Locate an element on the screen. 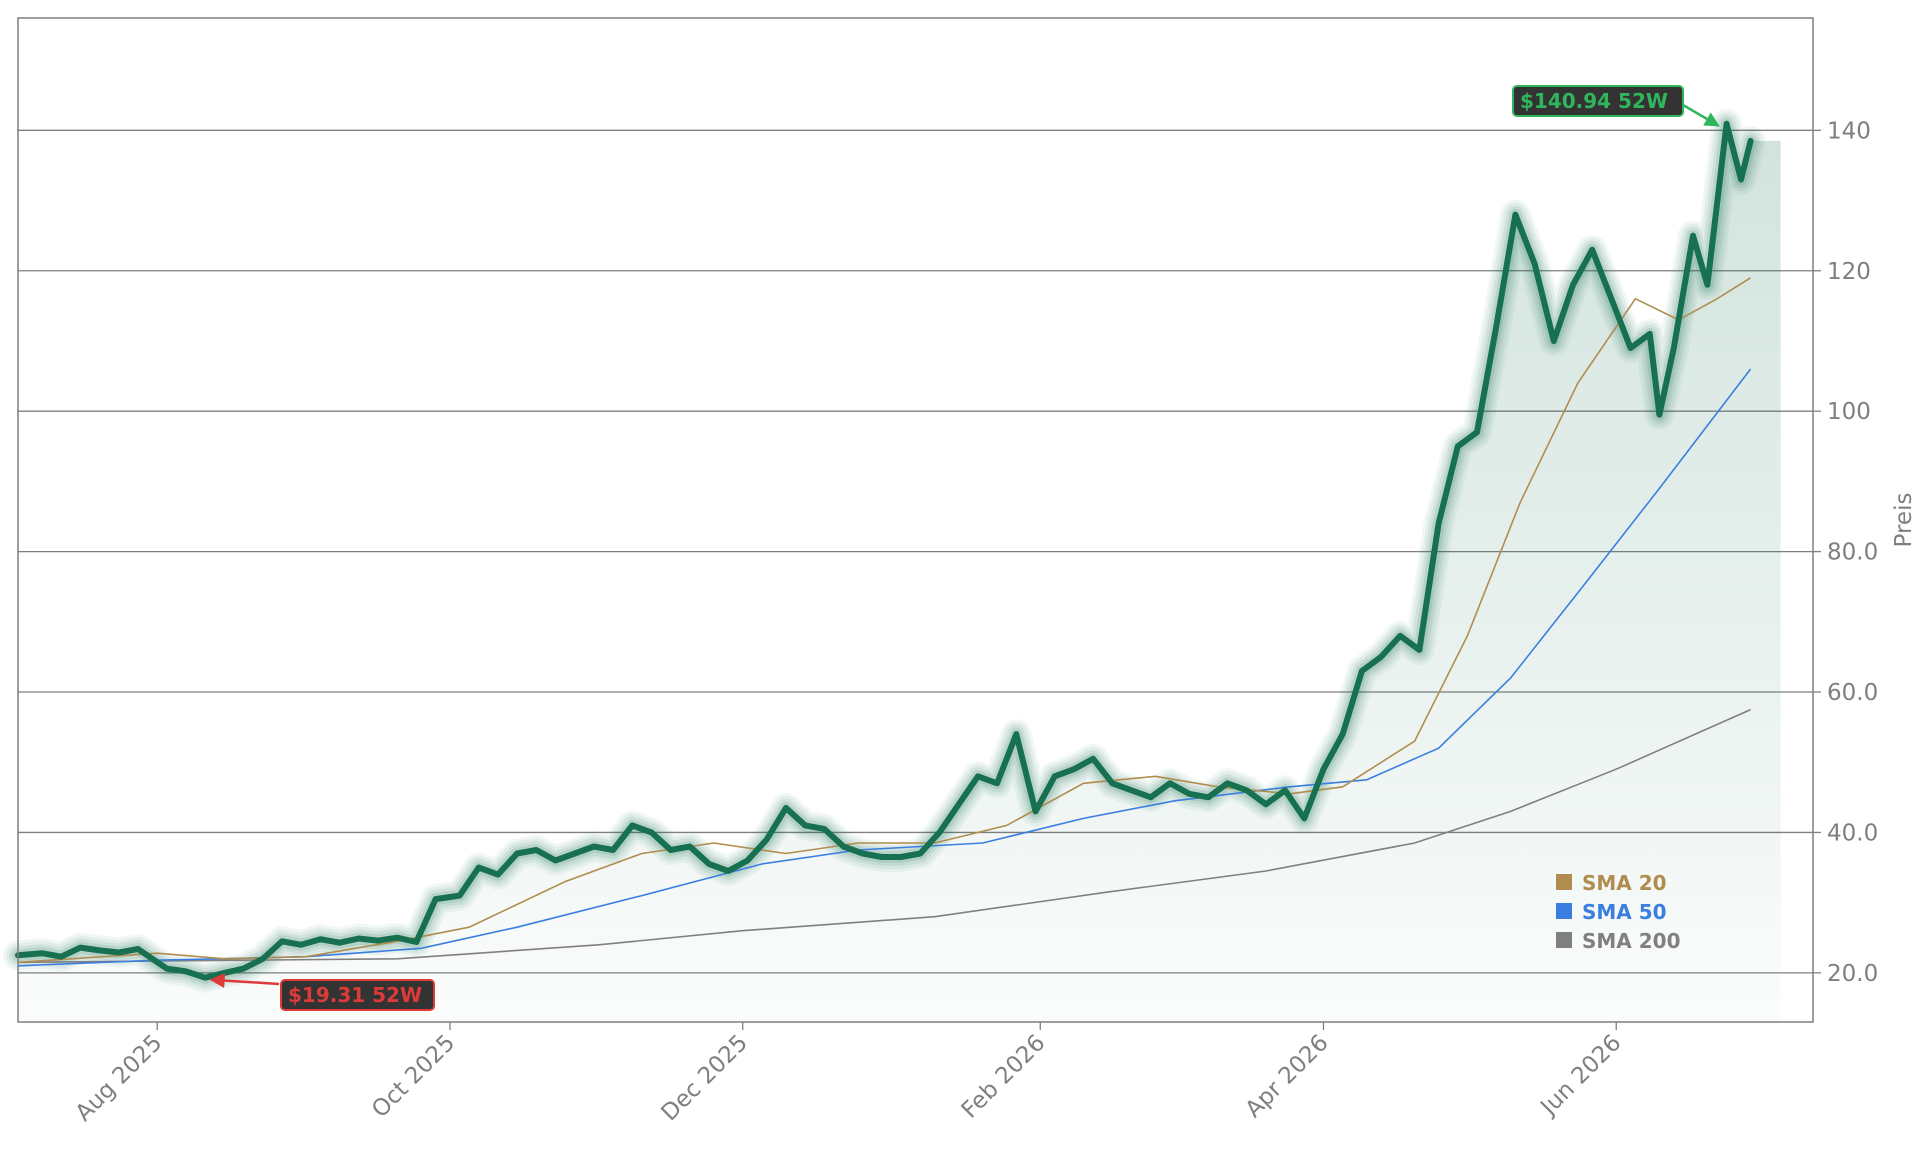 The image size is (1929, 1151). x-tick-label: Dec 2025 is located at coordinates (705, 1078).